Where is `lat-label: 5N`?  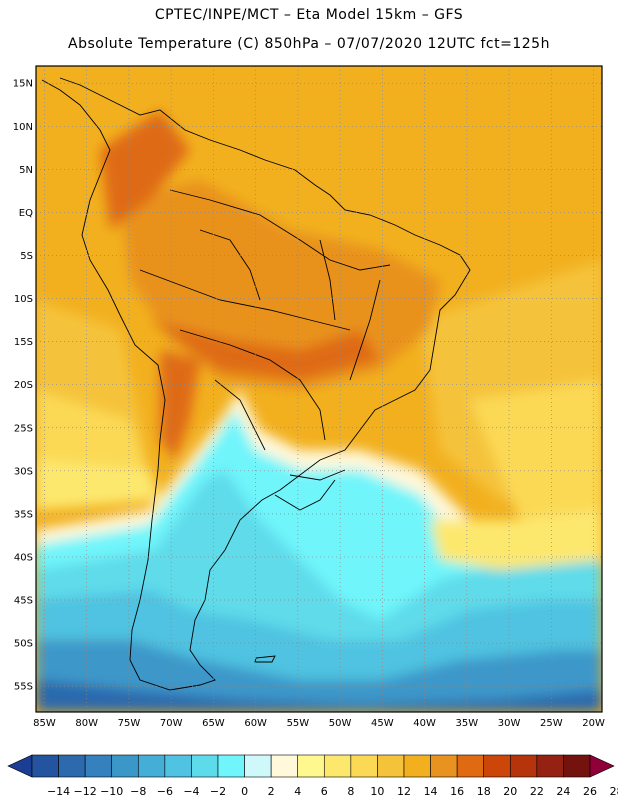
lat-label: 5N is located at coordinates (26, 170).